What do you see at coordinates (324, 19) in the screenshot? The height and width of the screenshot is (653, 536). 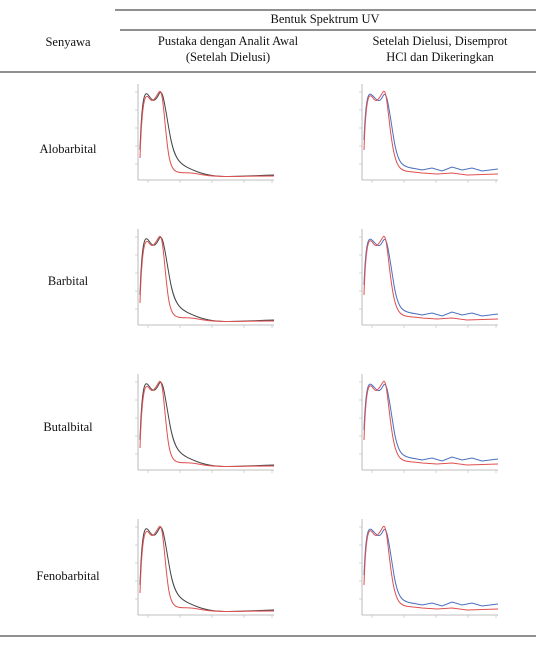 I see `group-header: Bentuk Spektrum UV` at bounding box center [324, 19].